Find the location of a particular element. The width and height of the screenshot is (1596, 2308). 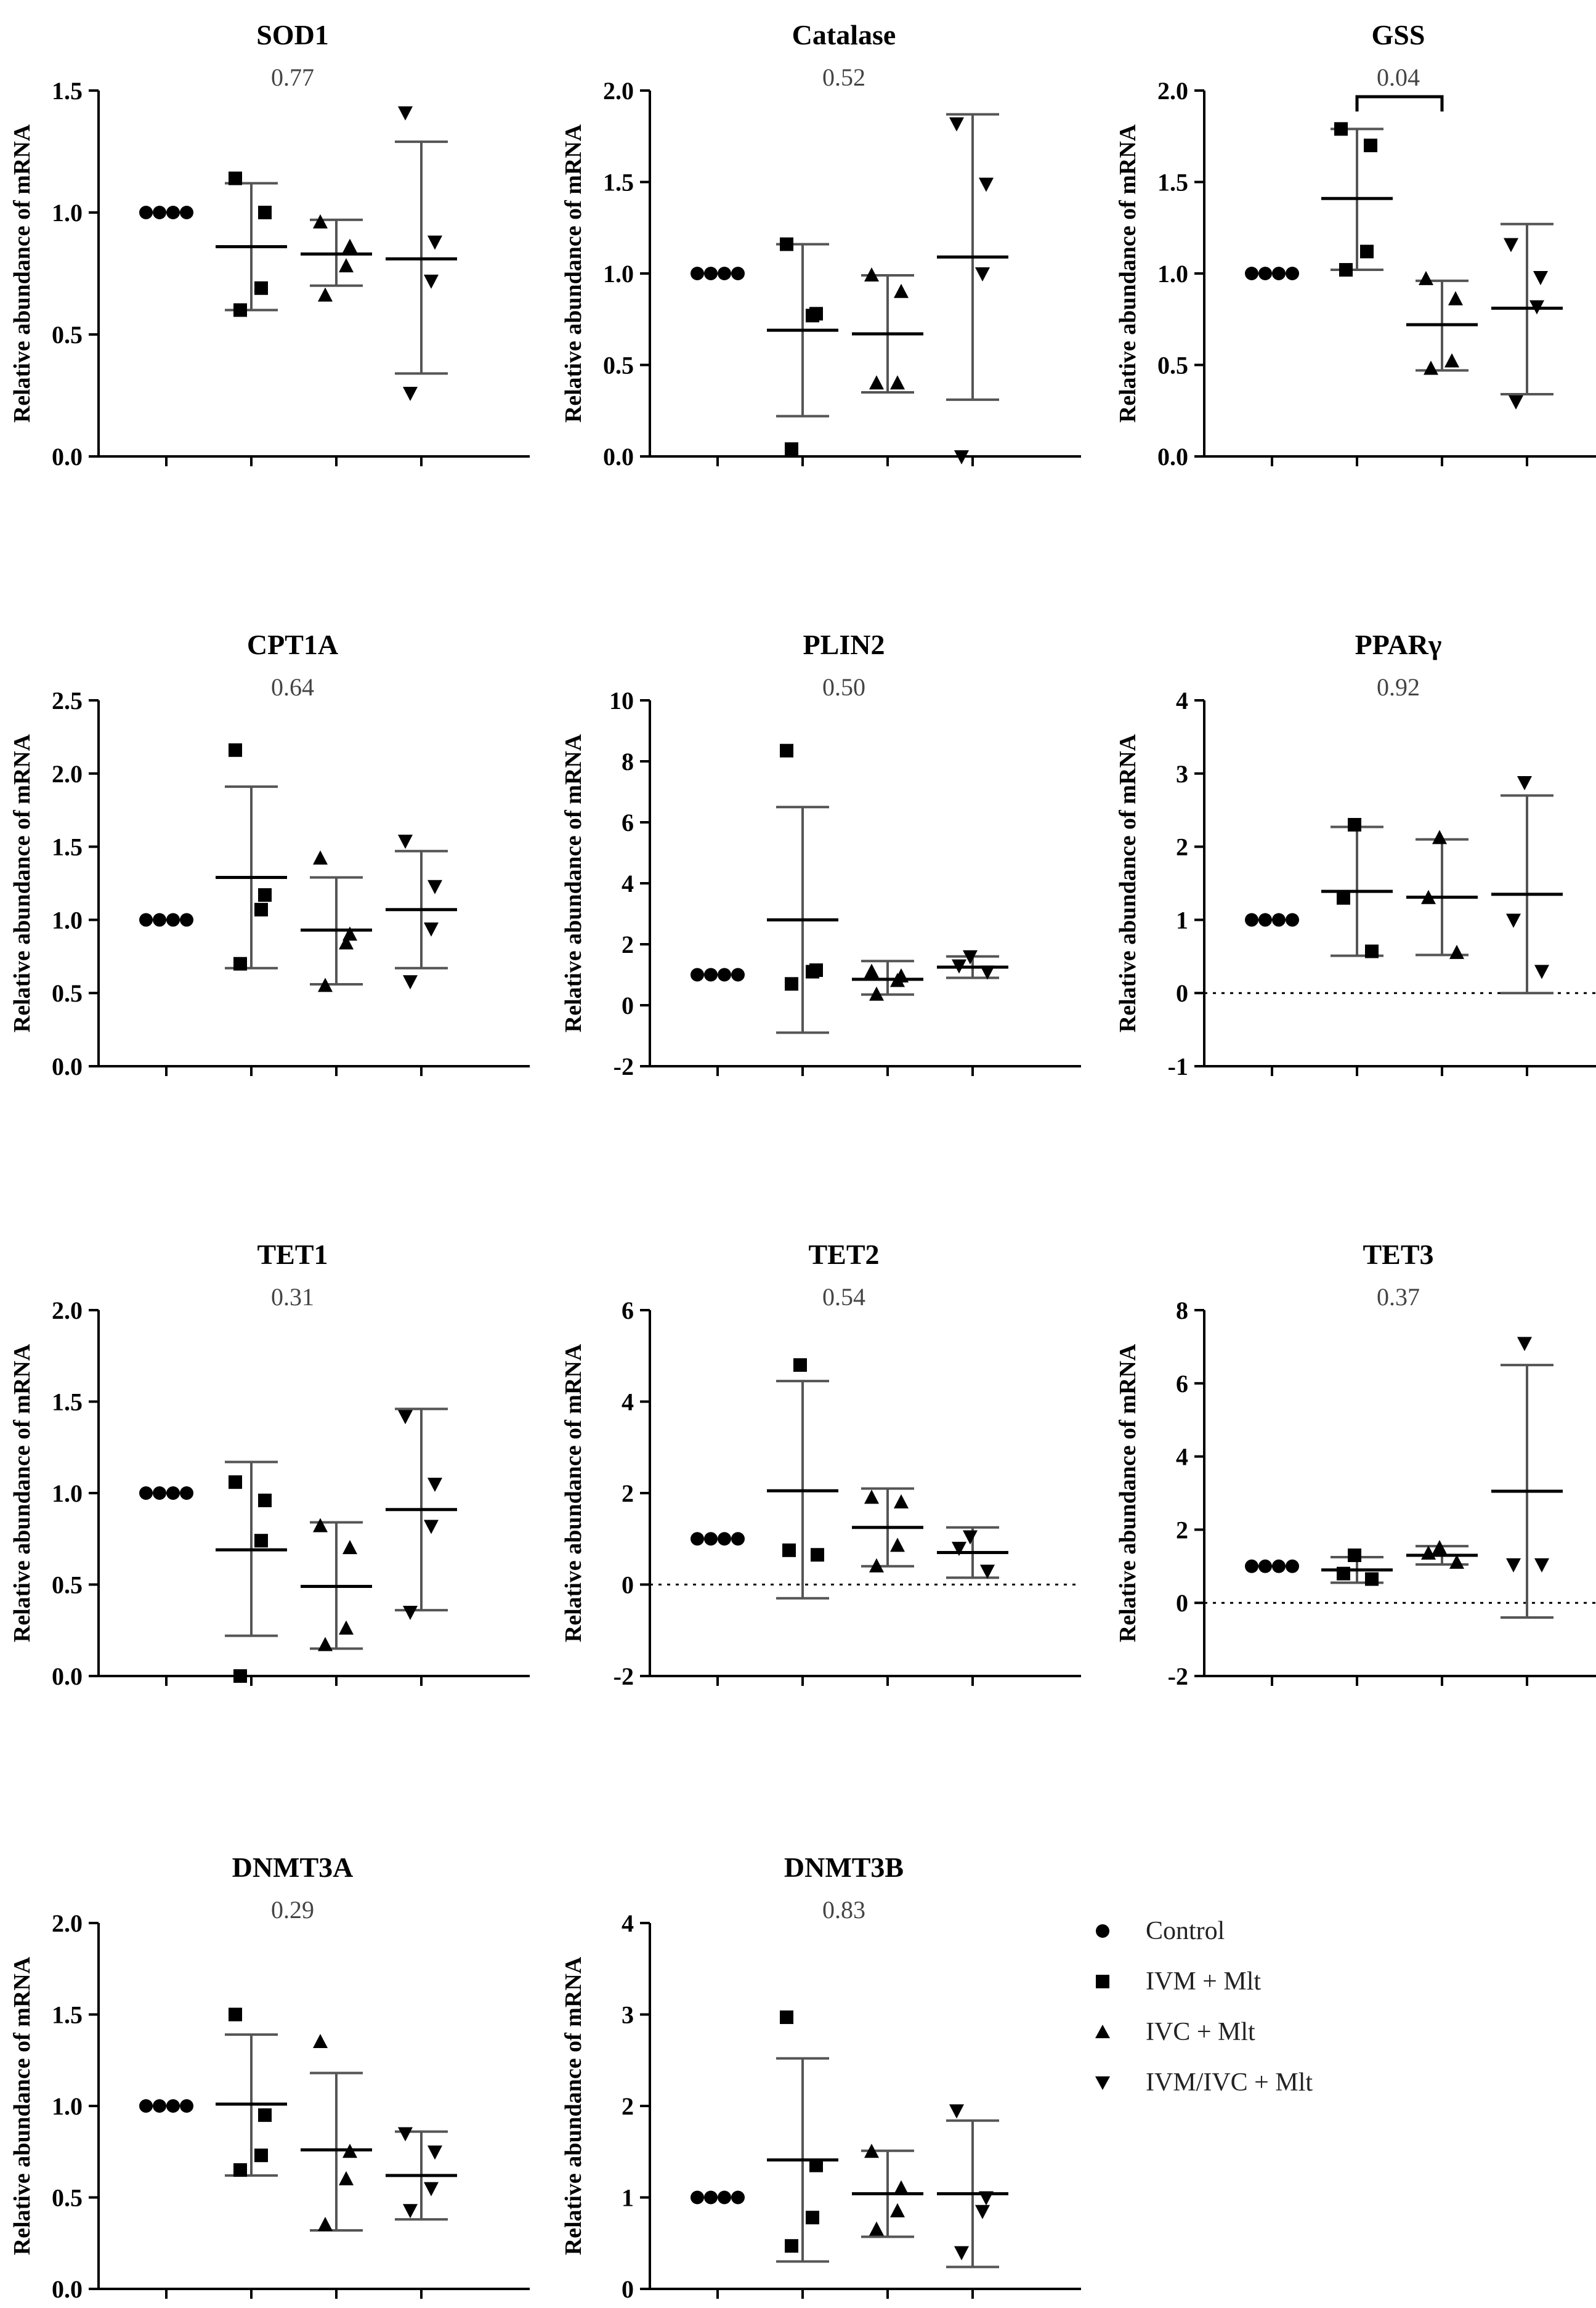

y-tick-label: 2 is located at coordinates (1182, 1530).